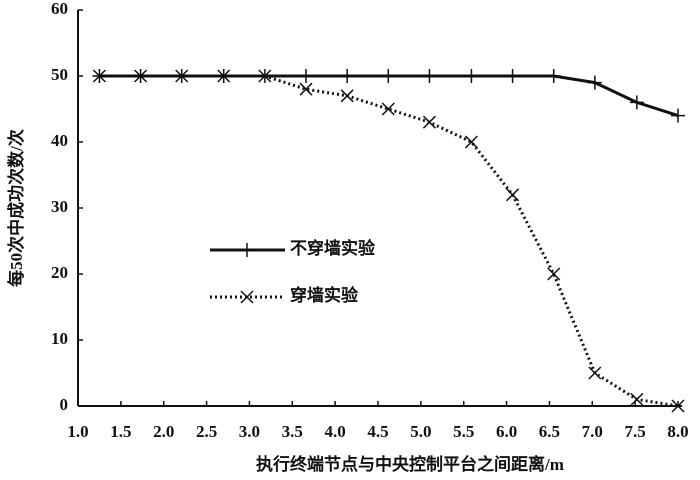 Image resolution: width=700 pixels, height=480 pixels. I want to click on y-tick-label: 0, so click(64, 404).